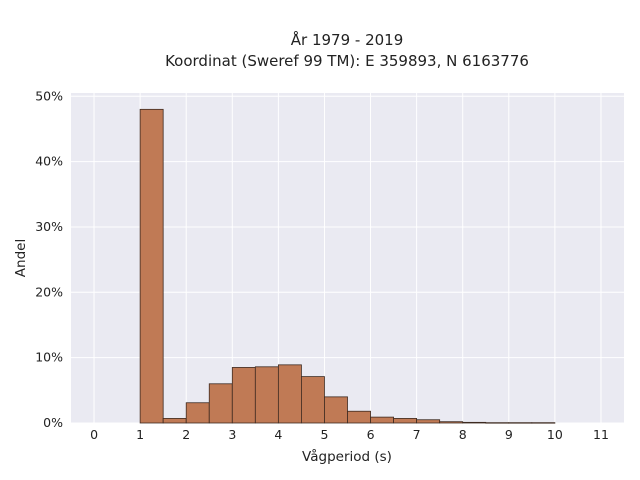 This screenshot has height=480, width=640. I want to click on x-tick-label: 6, so click(371, 434).